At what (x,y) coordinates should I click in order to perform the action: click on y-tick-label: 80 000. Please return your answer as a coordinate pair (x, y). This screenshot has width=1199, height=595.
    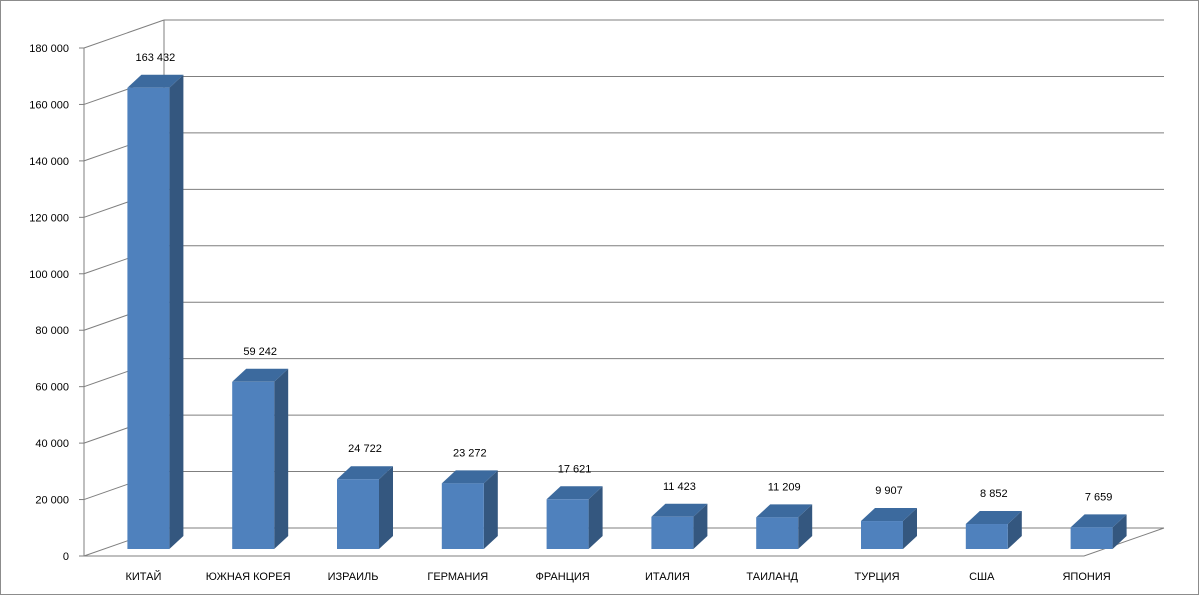
    Looking at the image, I should click on (52, 331).